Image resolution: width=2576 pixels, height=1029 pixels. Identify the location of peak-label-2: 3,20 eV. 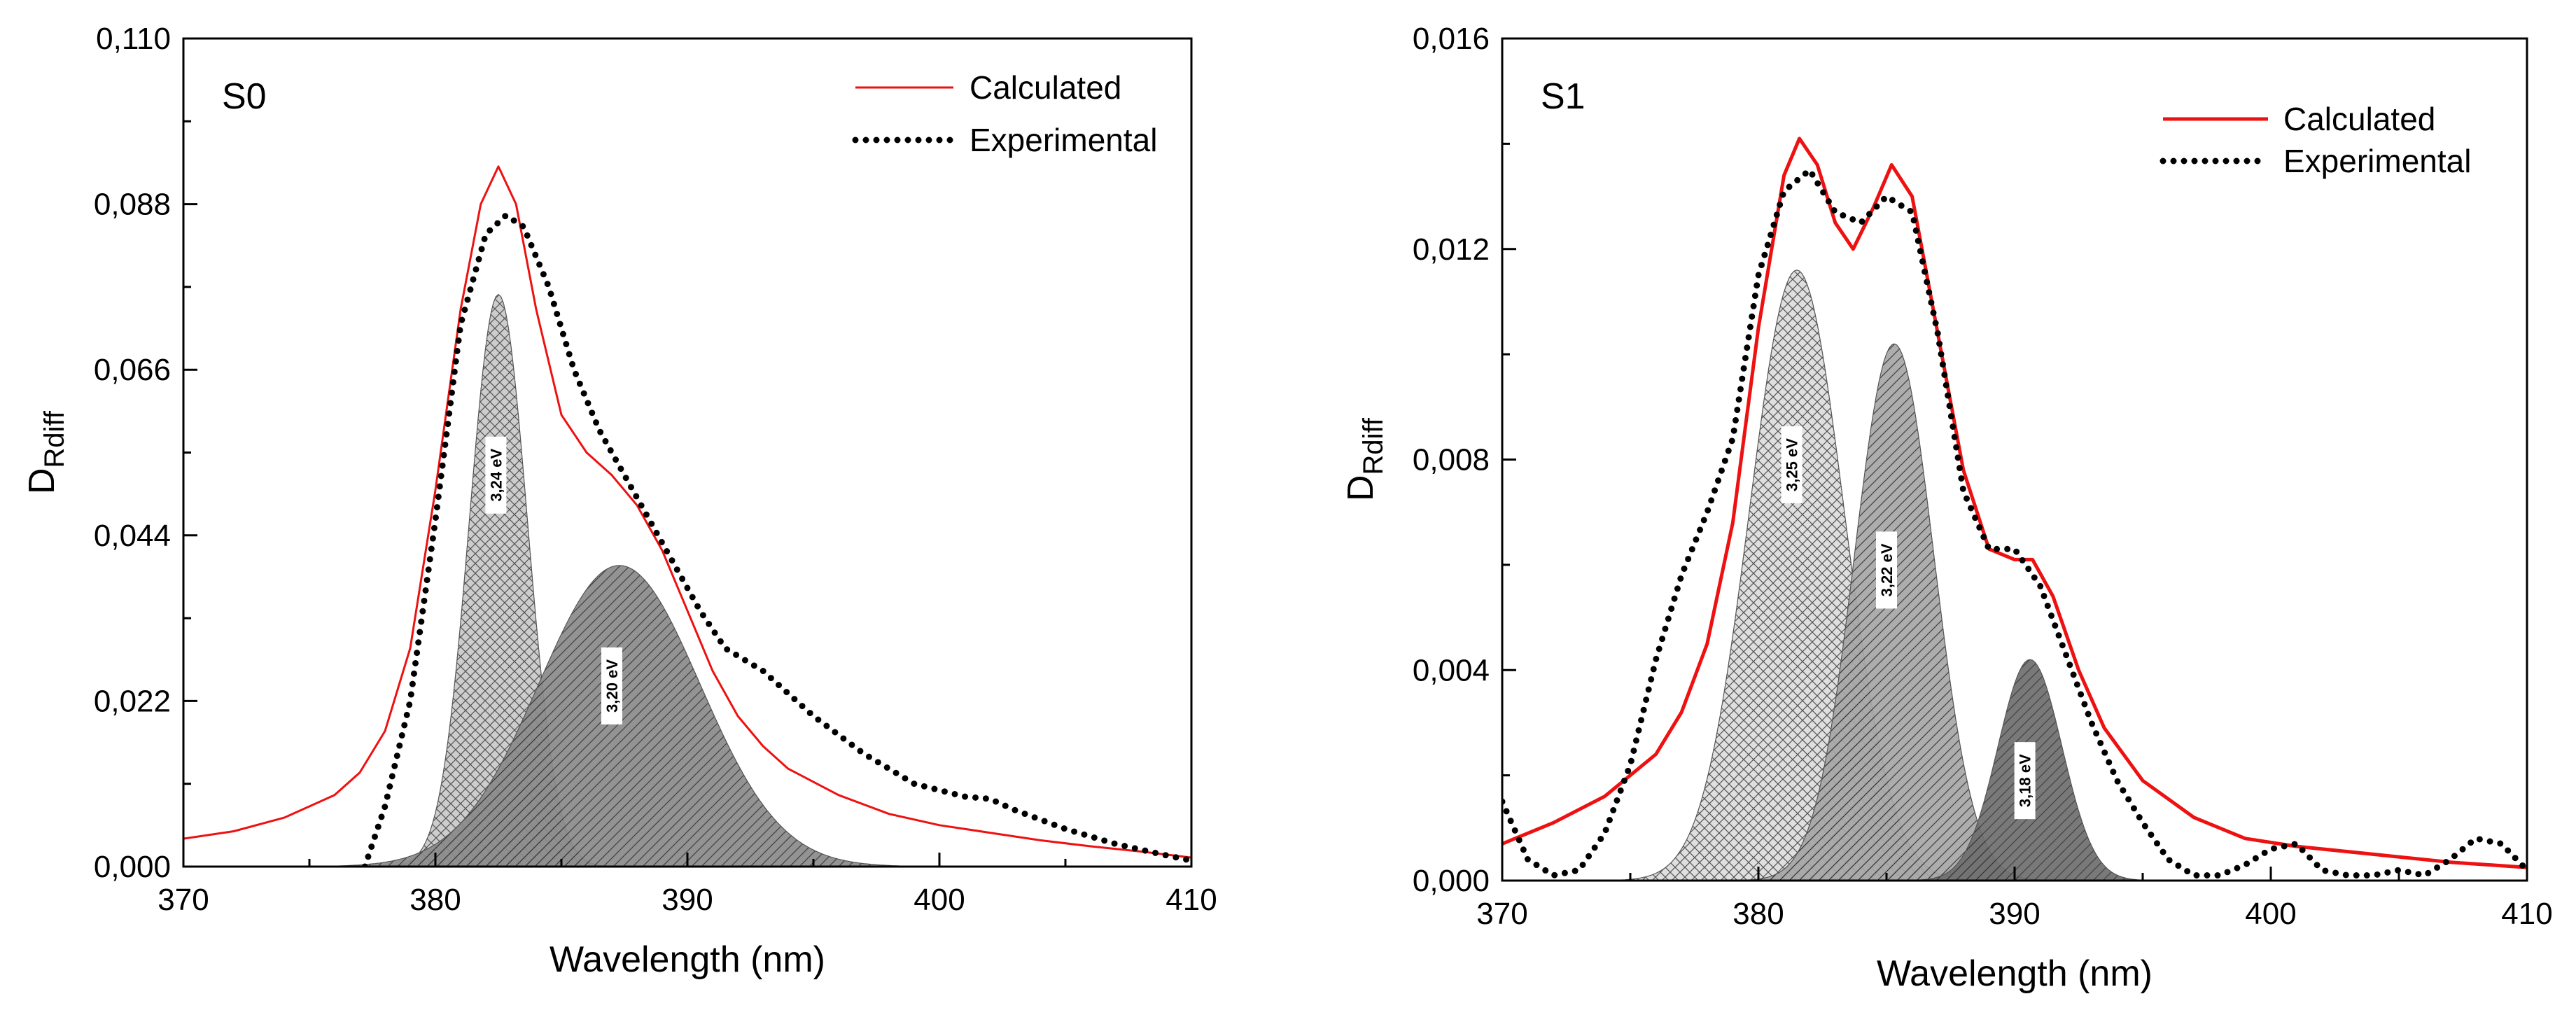
(611, 685).